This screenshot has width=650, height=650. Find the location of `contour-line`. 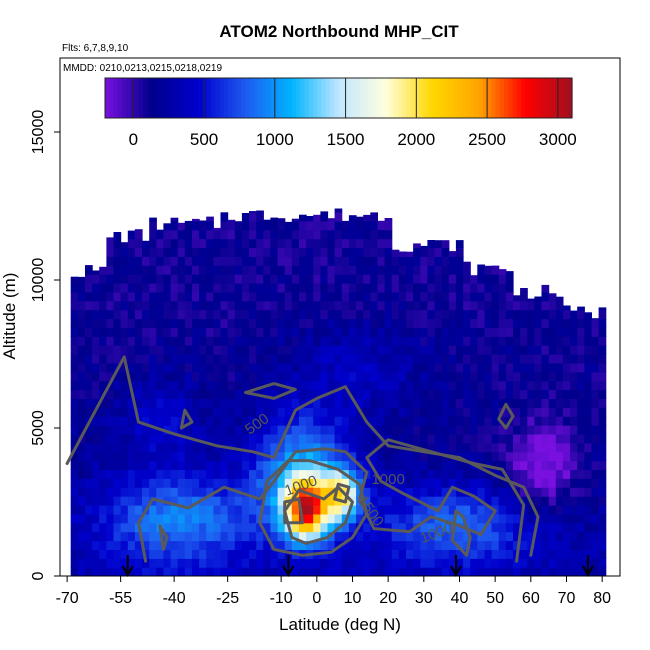

contour-line is located at coordinates (506, 416).